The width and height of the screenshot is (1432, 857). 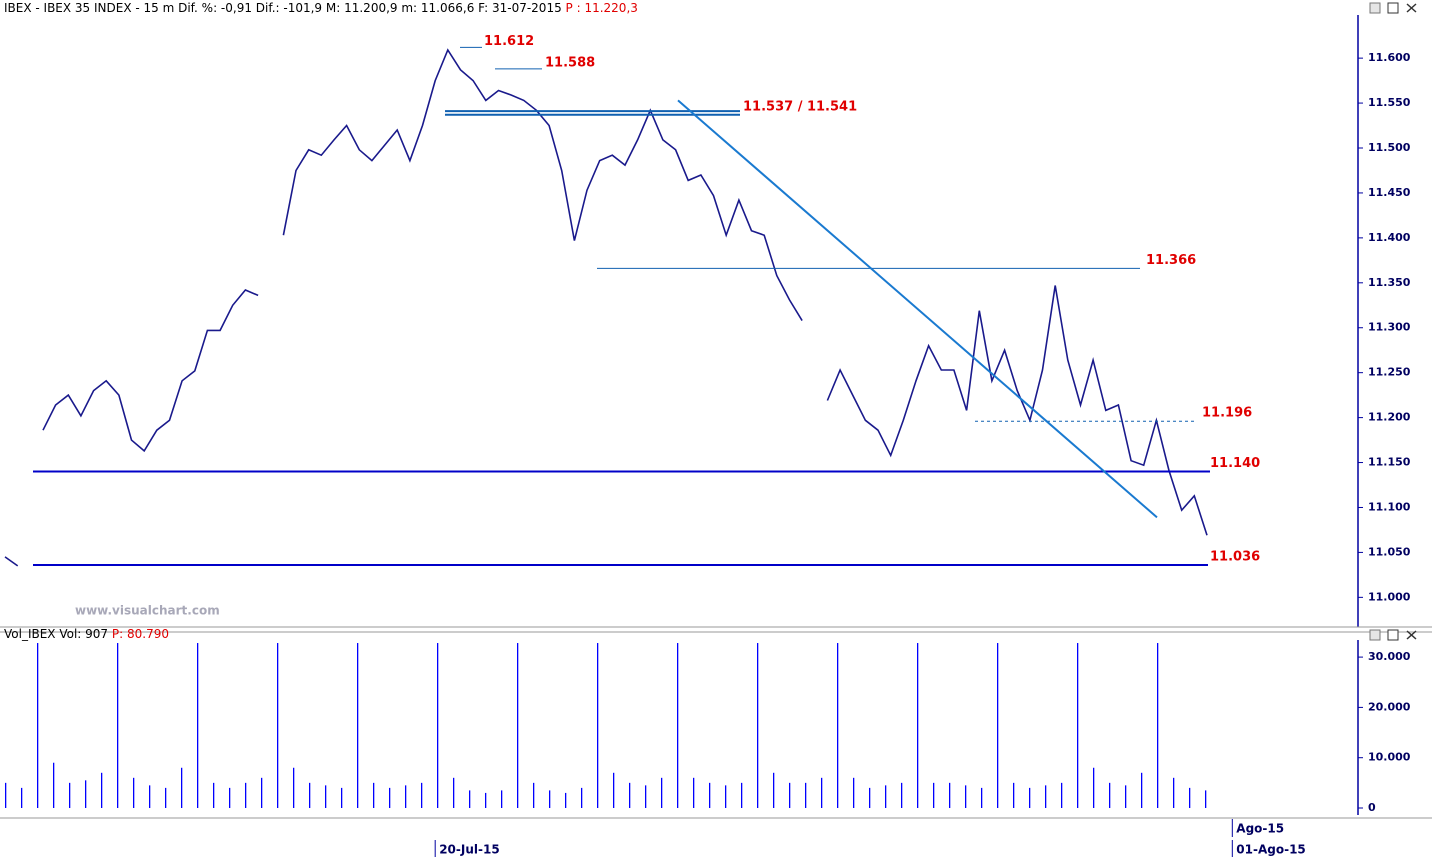 I want to click on x-tick-label: 01-Ago-15, so click(x=1270, y=850).